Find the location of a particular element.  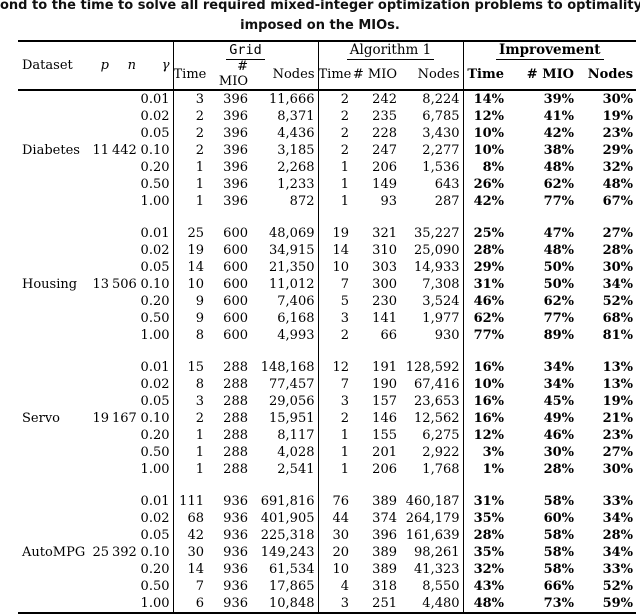

cell-alg-mio: 93 is located at coordinates (388, 201).